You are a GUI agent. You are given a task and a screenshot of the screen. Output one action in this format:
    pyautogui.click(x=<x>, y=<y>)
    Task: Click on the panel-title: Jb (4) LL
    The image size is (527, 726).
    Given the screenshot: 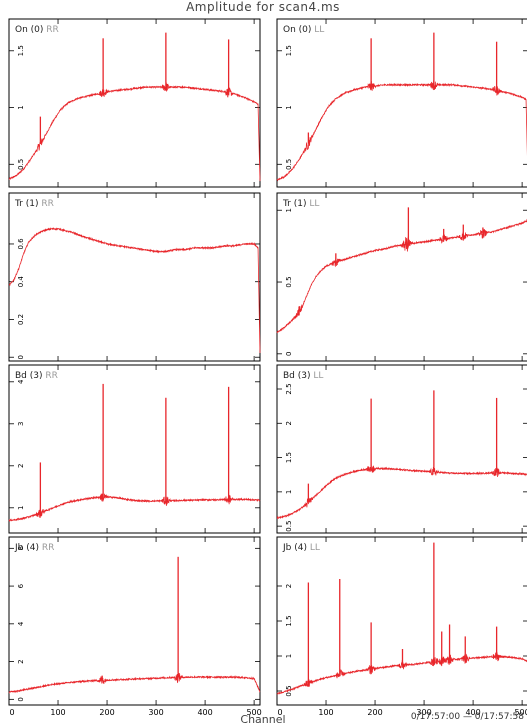 What is the action you would take?
    pyautogui.click(x=301, y=548)
    